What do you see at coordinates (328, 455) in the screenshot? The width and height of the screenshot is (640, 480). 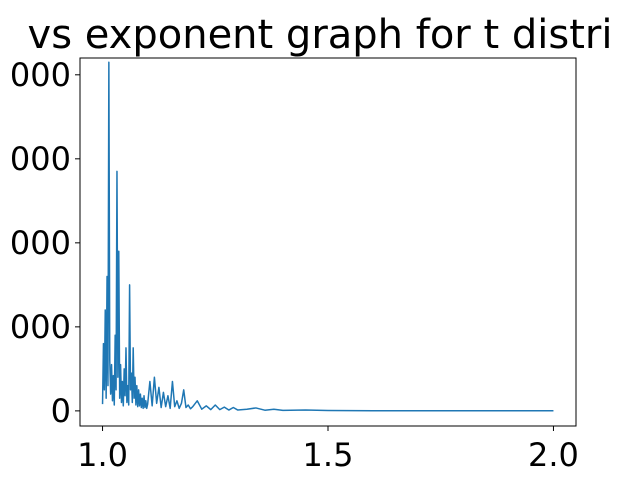 I see `x-tick-label: 1.5` at bounding box center [328, 455].